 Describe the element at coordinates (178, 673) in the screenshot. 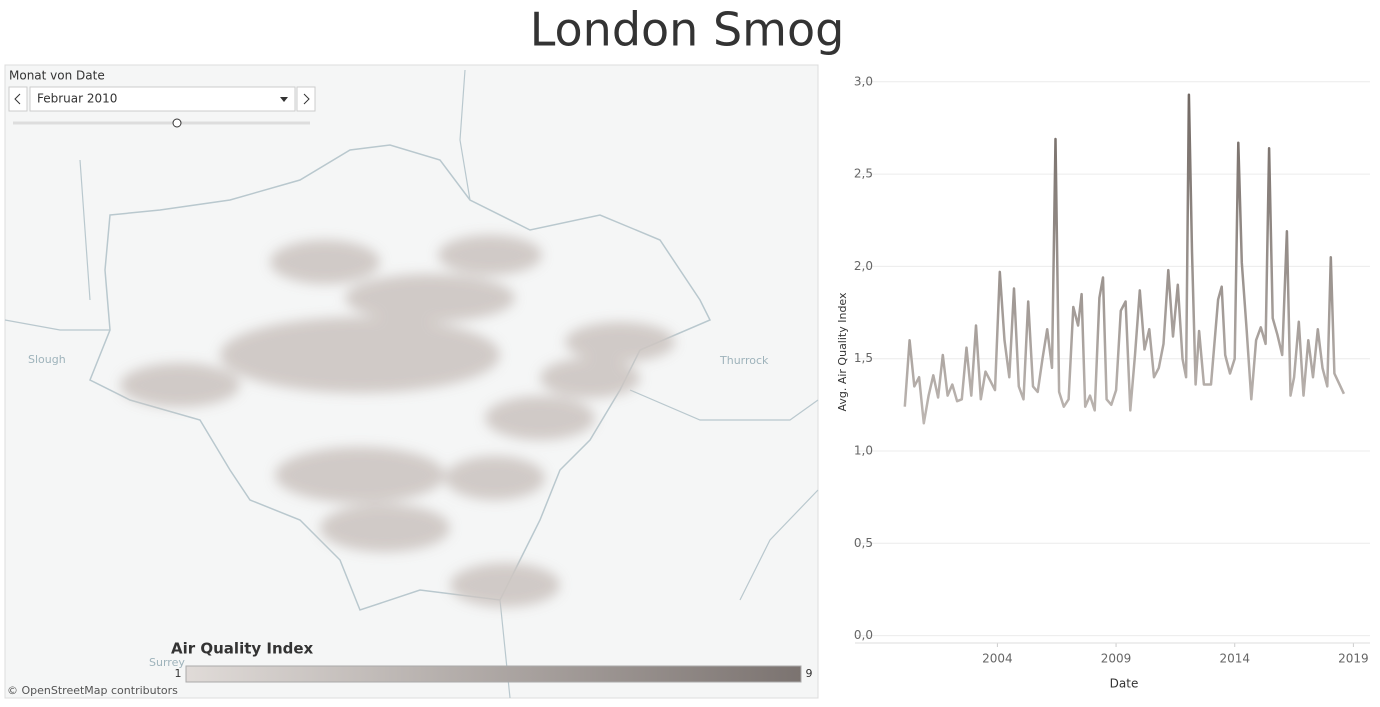

I see `legend-min: 1` at that location.